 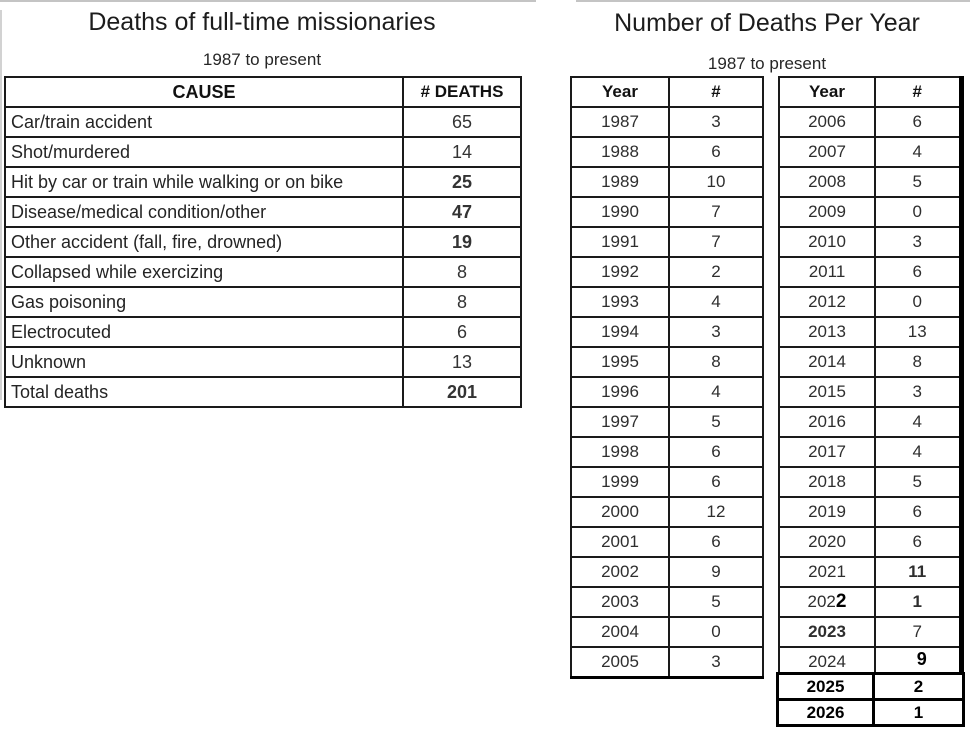 What do you see at coordinates (827, 332) in the screenshot?
I see `year-cell: 2013` at bounding box center [827, 332].